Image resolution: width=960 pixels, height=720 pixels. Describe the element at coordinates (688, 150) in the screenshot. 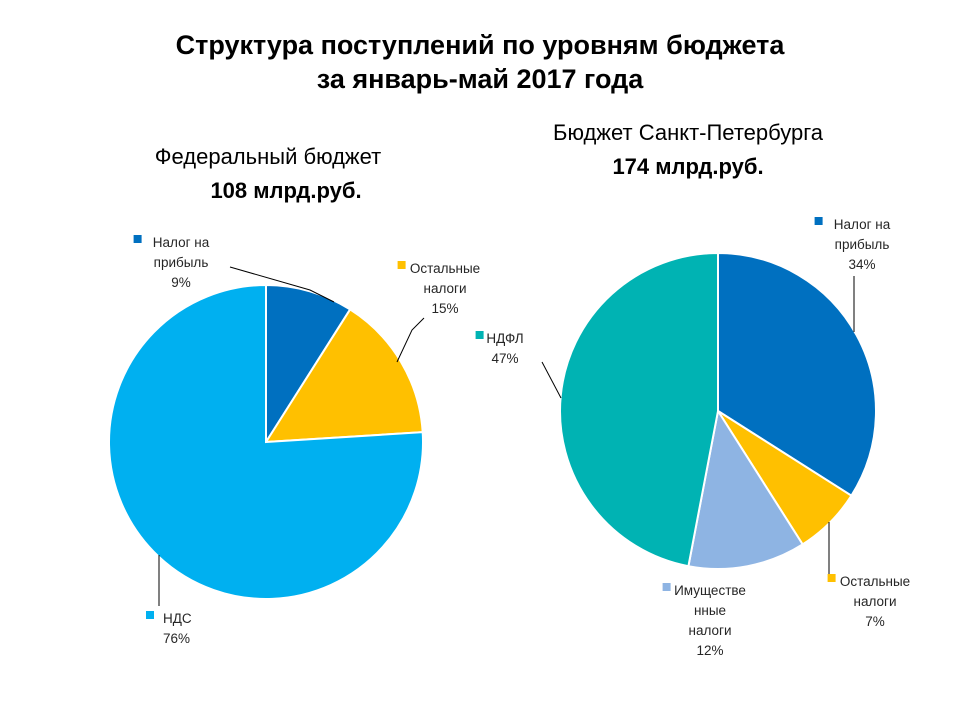

I see `spb-chart-heading: Бюджет Санкт-Петербурга 174 млрд.руб.` at that location.